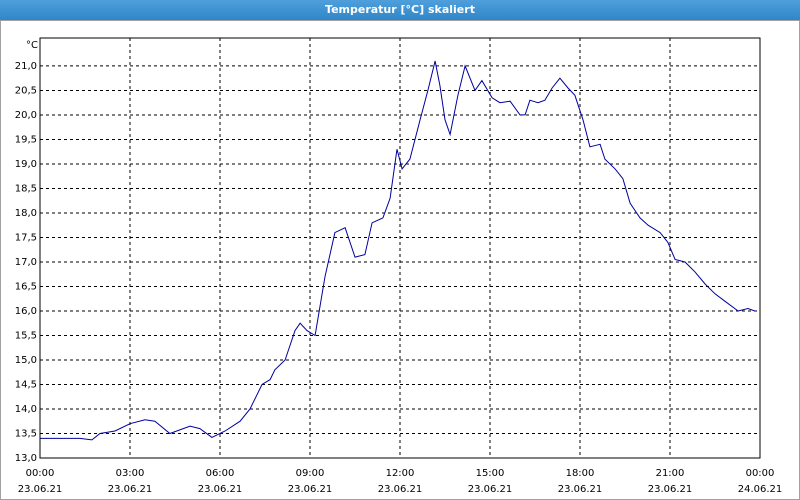 Image resolution: width=800 pixels, height=500 pixels. I want to click on window-title: Temperatur [°C] skaliert, so click(400, 9).